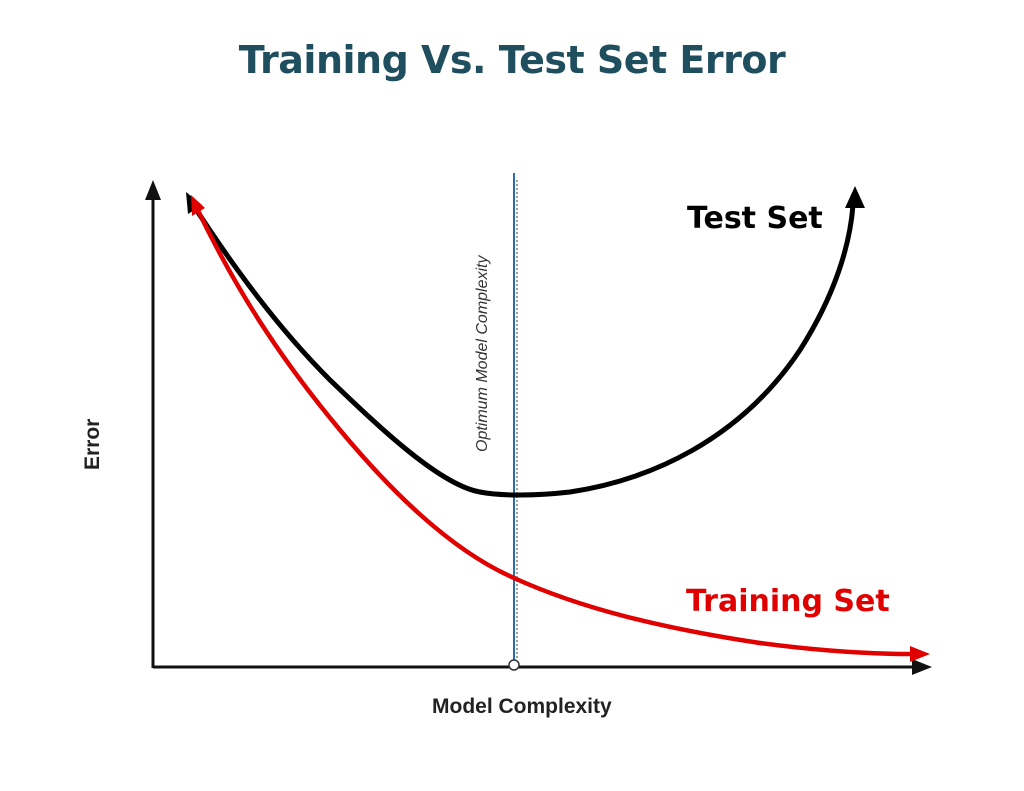 This screenshot has height=791, width=1024. What do you see at coordinates (855, 197) in the screenshot?
I see `test-set-arrowhead` at bounding box center [855, 197].